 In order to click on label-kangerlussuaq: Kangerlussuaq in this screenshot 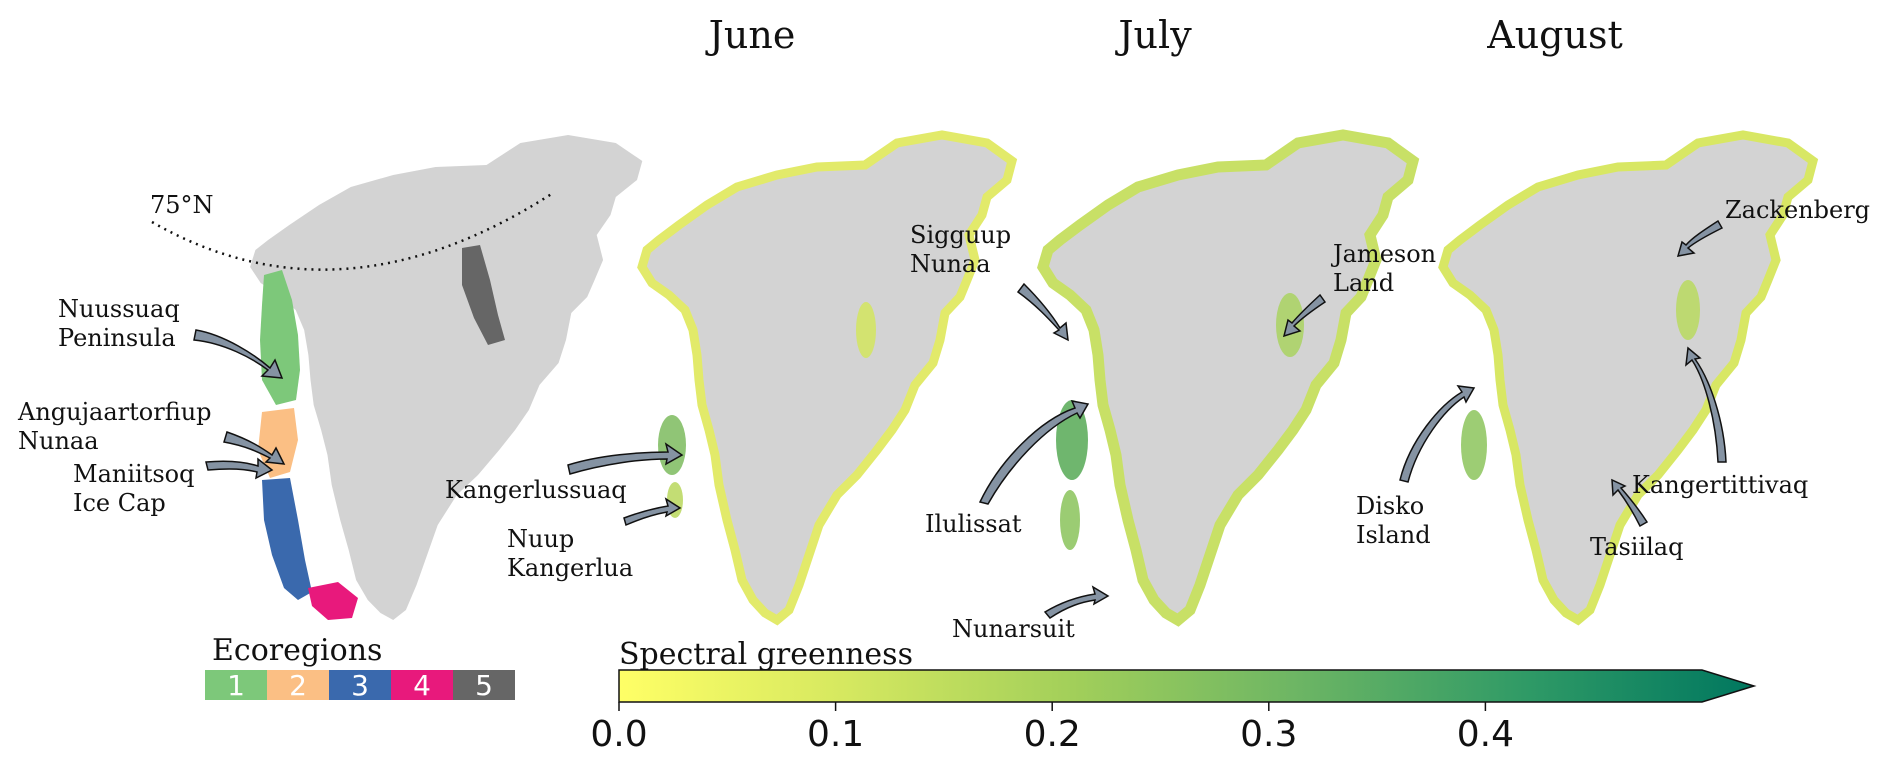, I will do `click(536, 490)`.